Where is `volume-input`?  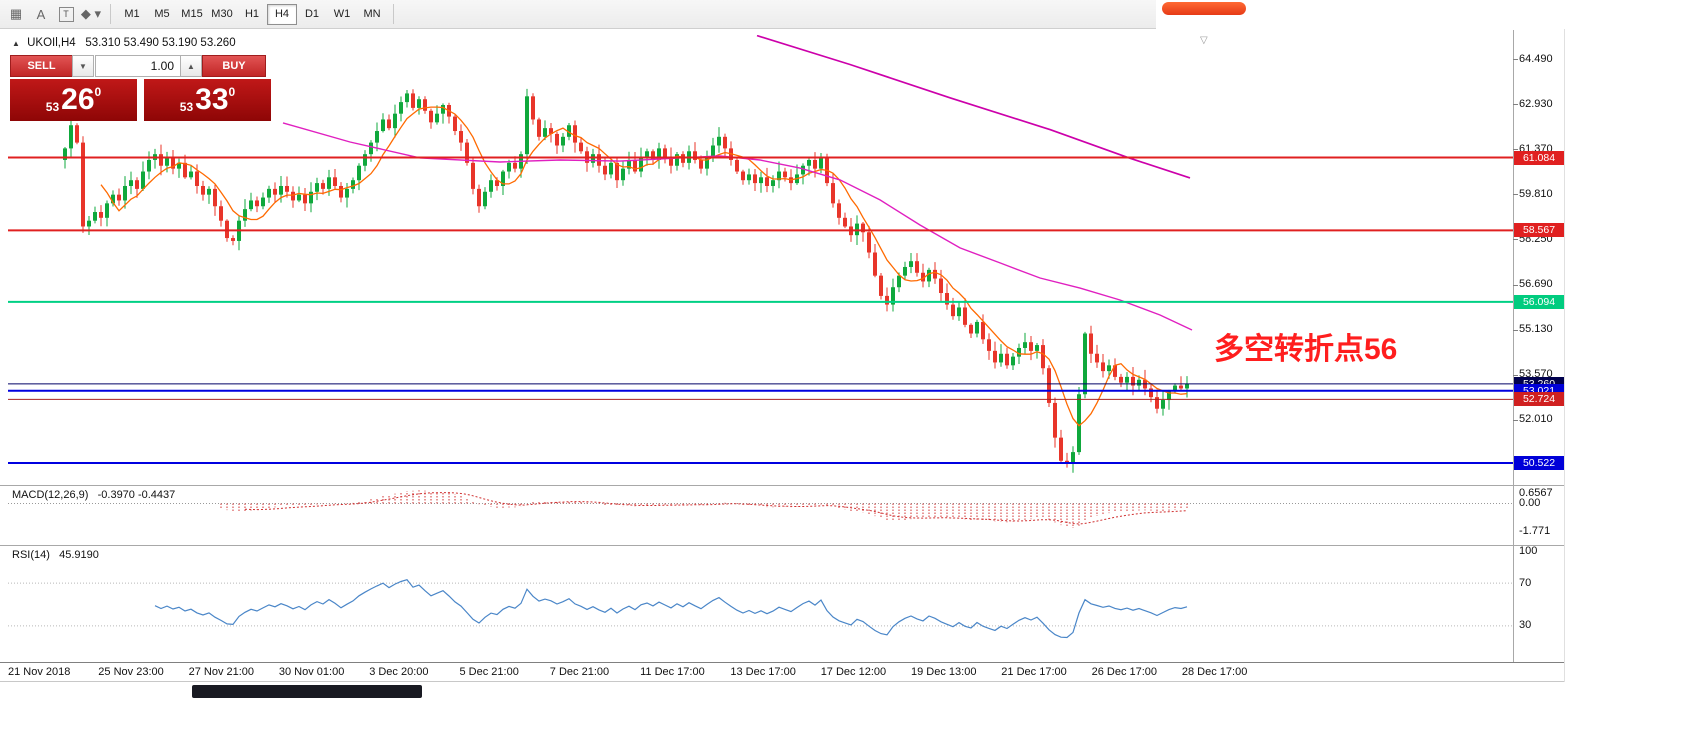 volume-input is located at coordinates (138, 66).